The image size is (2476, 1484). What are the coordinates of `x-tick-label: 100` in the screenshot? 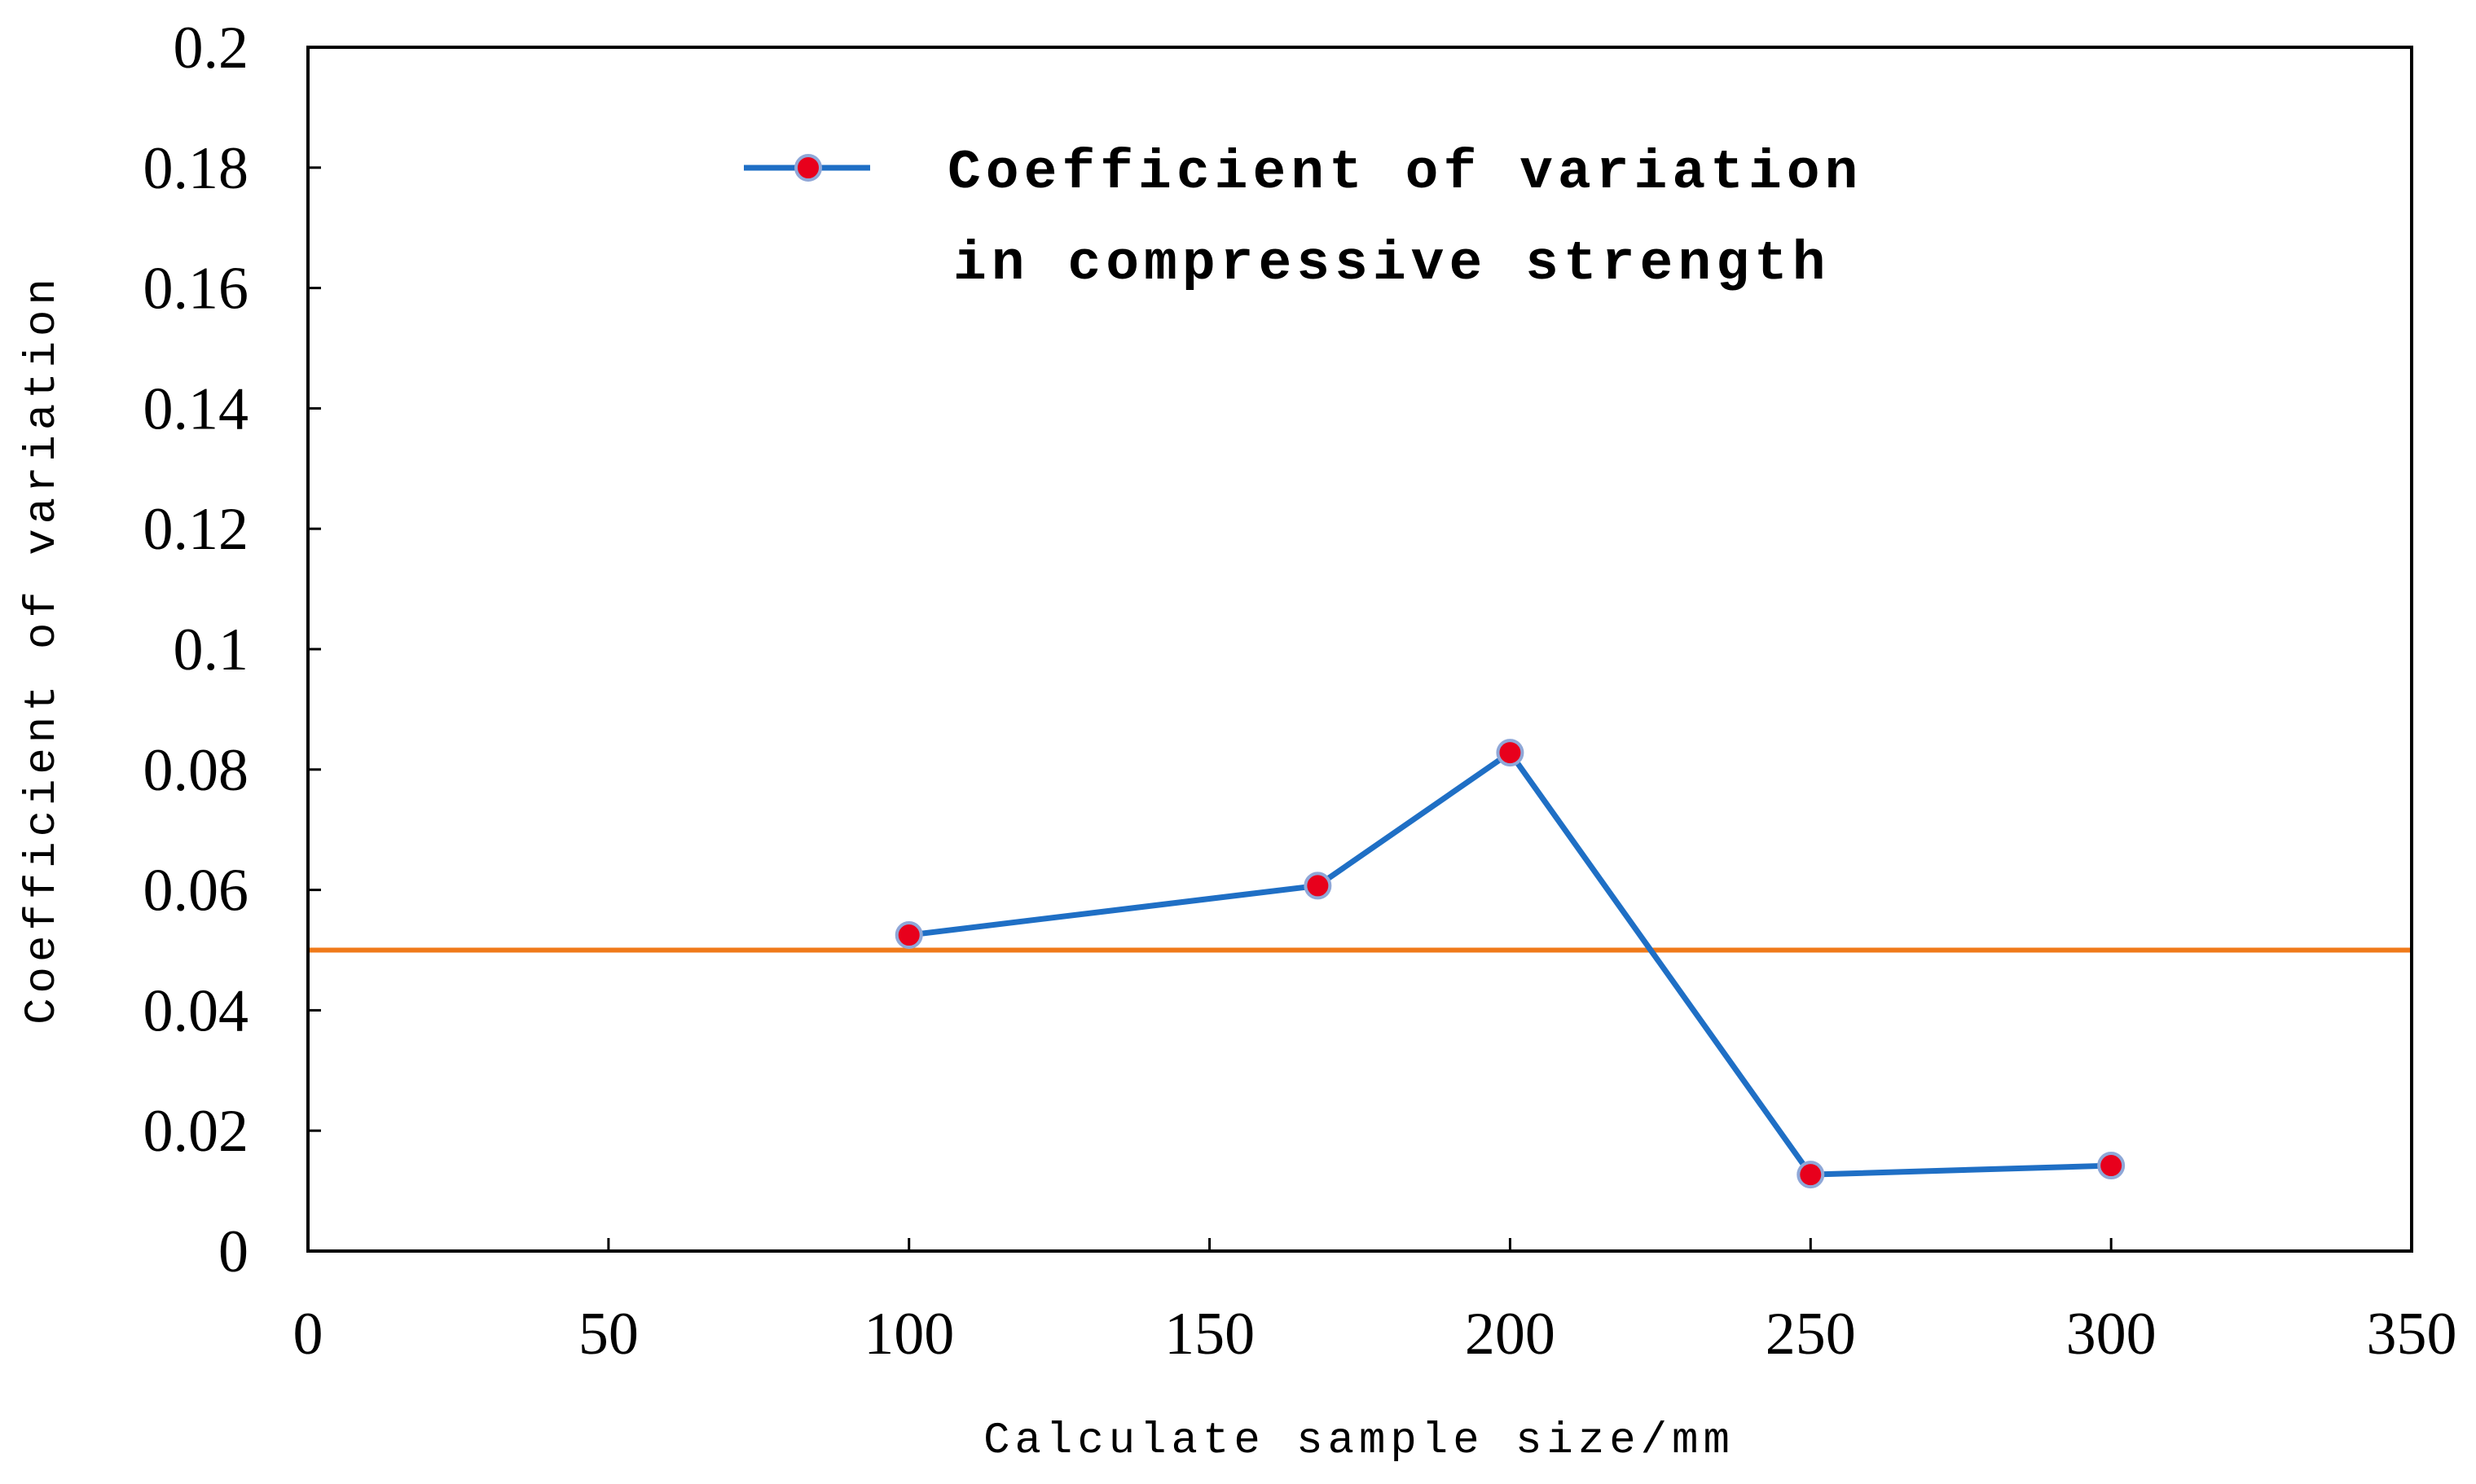 It's located at (909, 1334).